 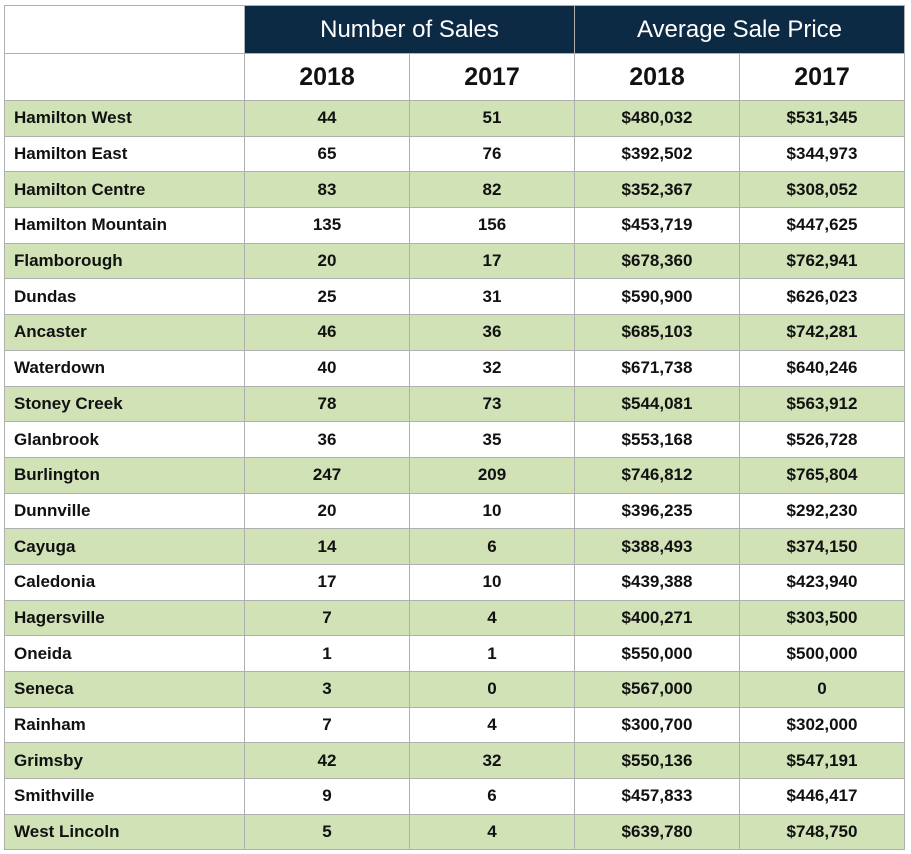 What do you see at coordinates (124, 225) in the screenshot?
I see `region-name-cell: Hamilton Mountain` at bounding box center [124, 225].